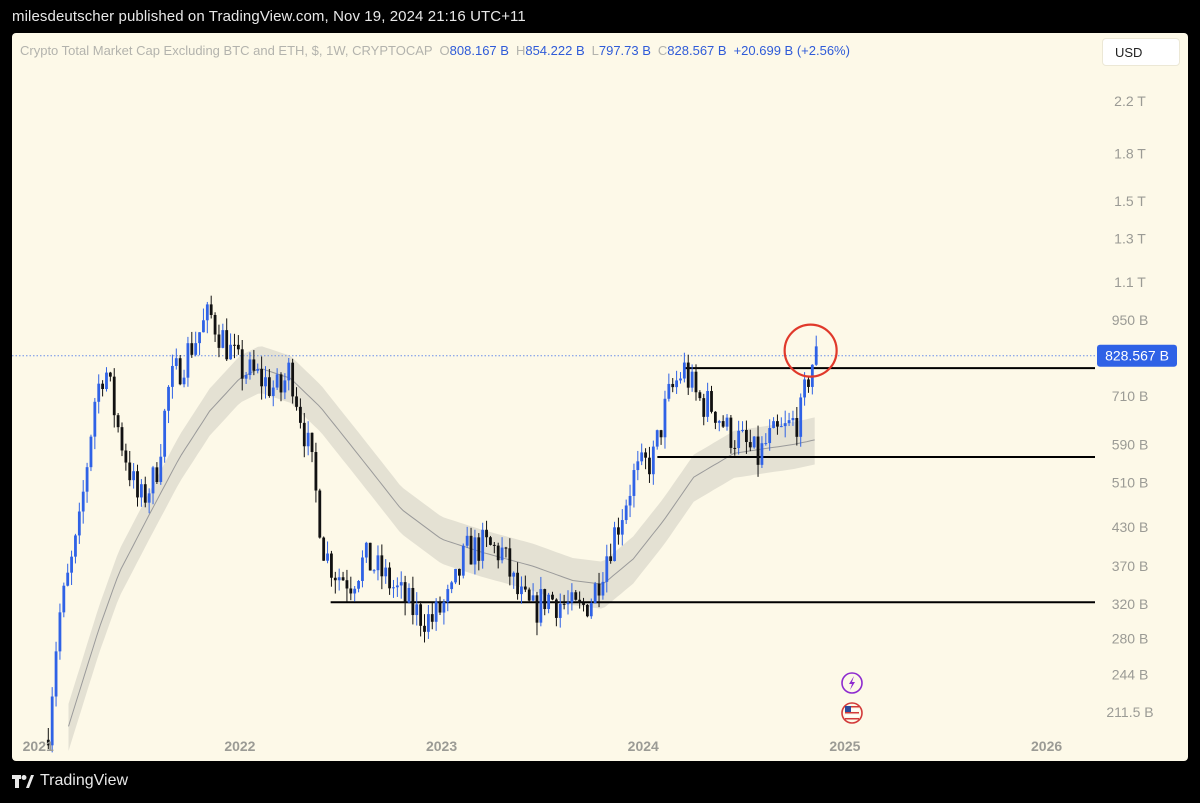 The image size is (1200, 803). I want to click on tradingview-footer-logo: TradingView, so click(70, 781).